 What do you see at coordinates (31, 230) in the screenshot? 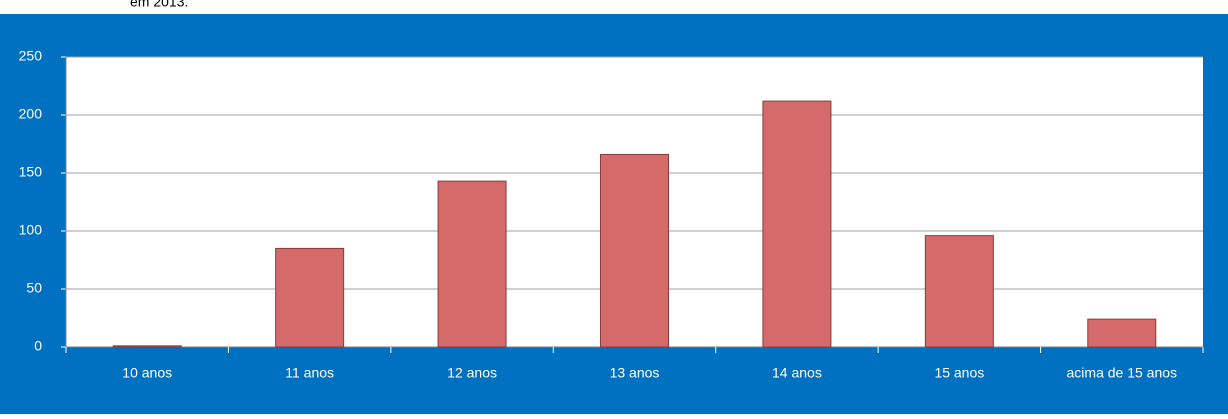
I see `y-tick-label: 100` at bounding box center [31, 230].